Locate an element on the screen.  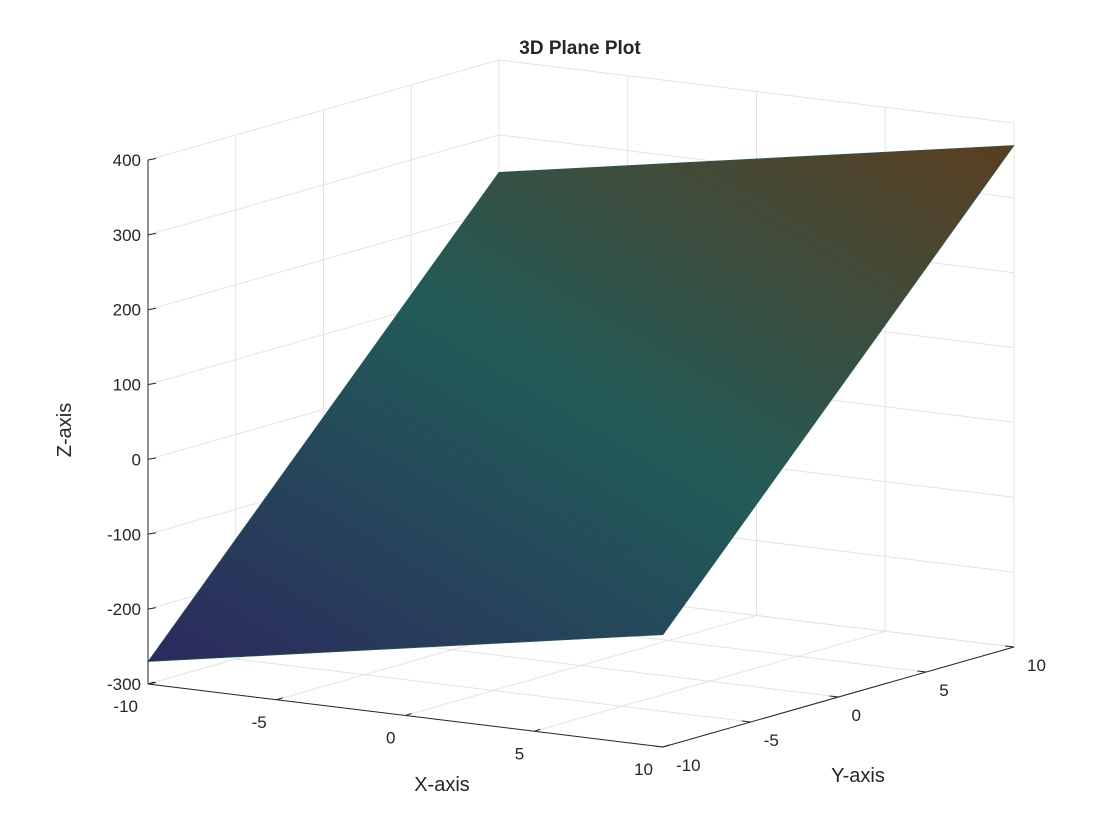
y-axis-title: Y-axis is located at coordinates (858, 776).